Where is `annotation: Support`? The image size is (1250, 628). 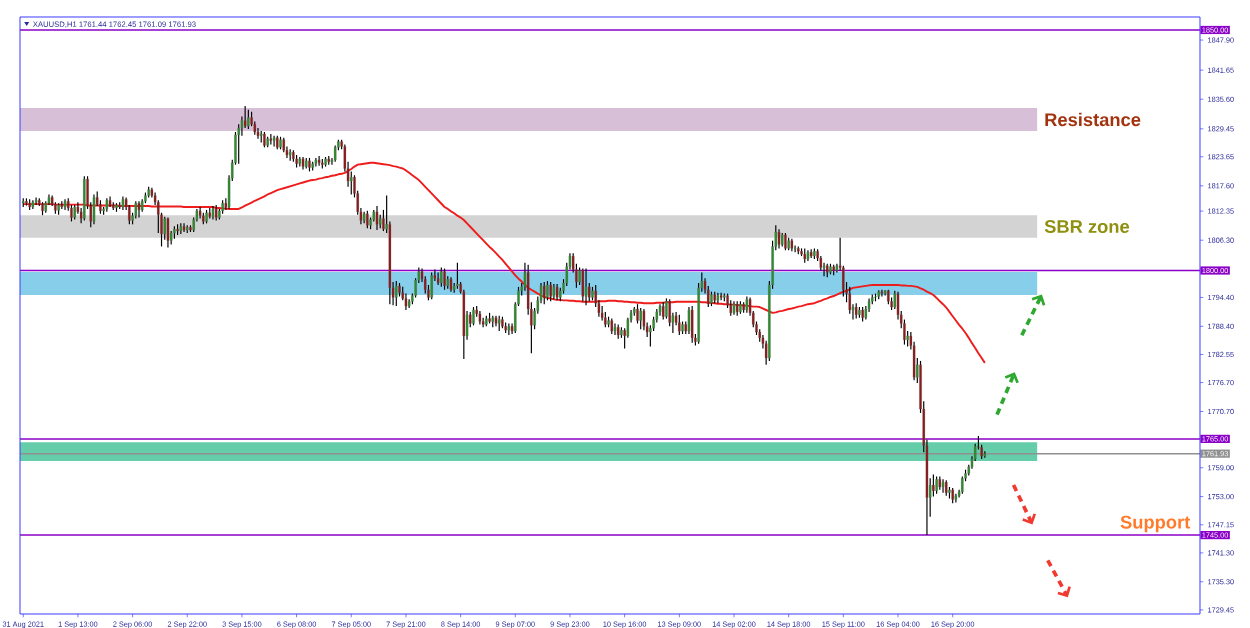
annotation: Support is located at coordinates (1155, 524).